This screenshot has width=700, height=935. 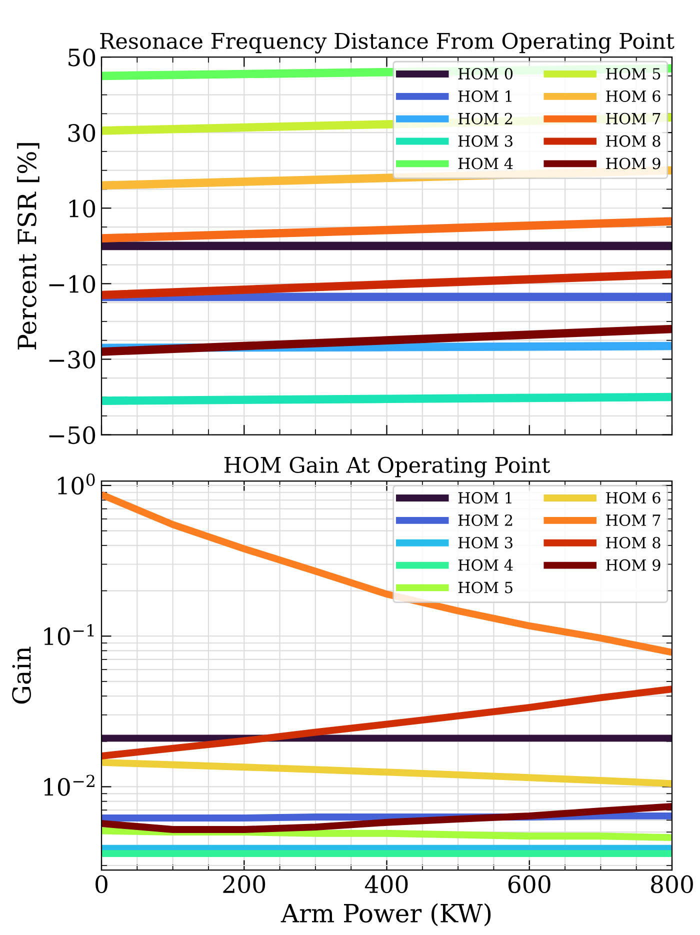 I want to click on y-tick-label: −30, so click(x=72, y=359).